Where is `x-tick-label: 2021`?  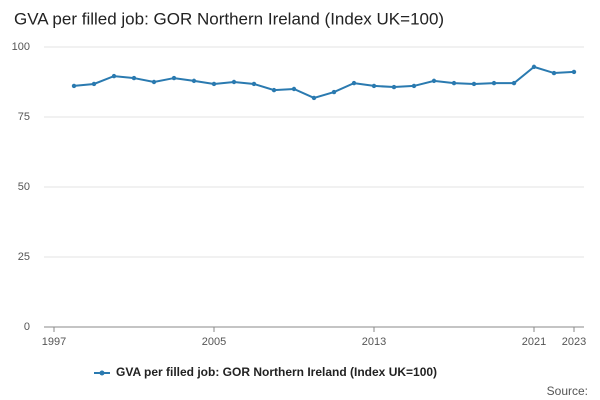
x-tick-label: 2021 is located at coordinates (534, 342).